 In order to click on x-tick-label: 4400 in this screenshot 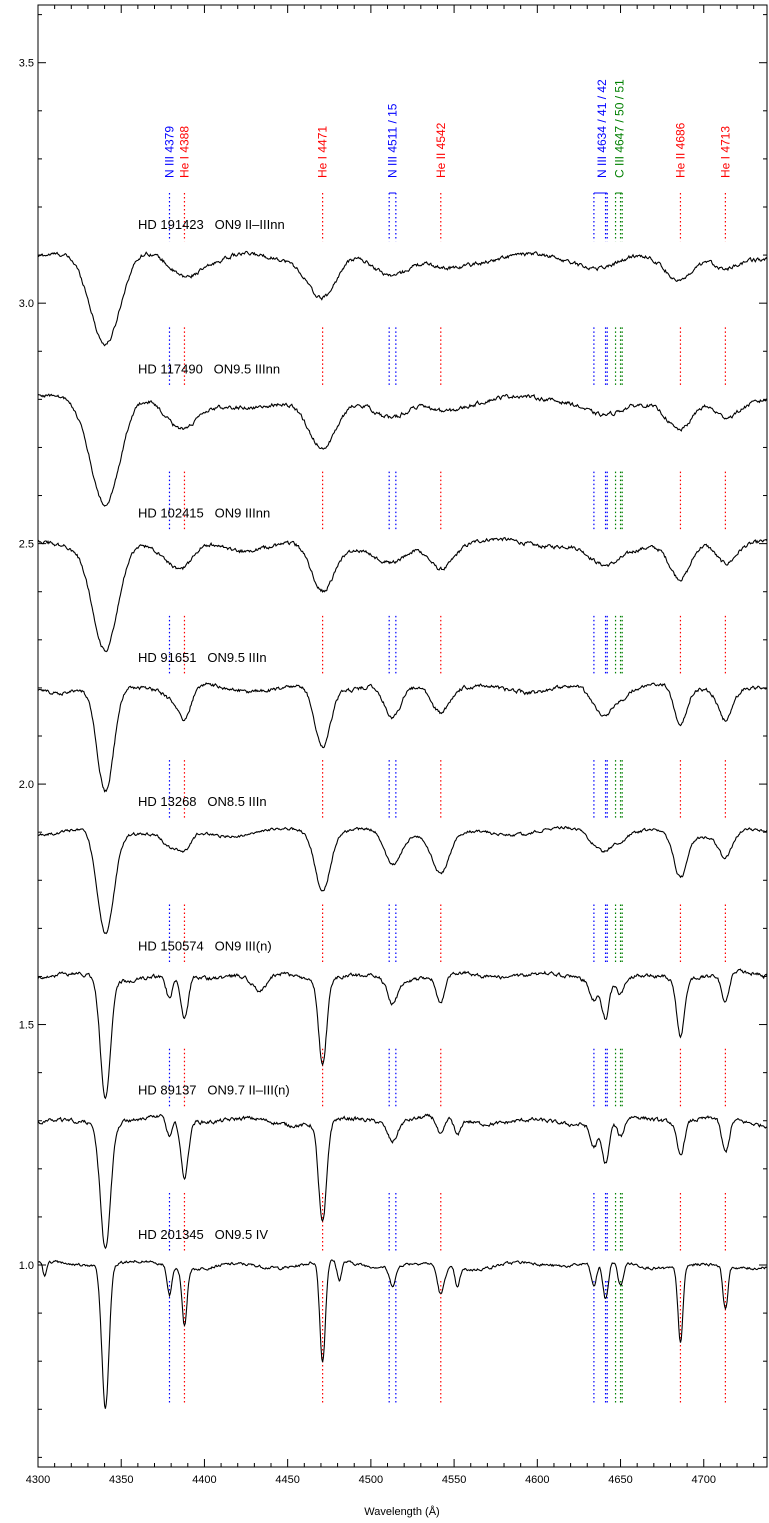, I will do `click(204, 1480)`.